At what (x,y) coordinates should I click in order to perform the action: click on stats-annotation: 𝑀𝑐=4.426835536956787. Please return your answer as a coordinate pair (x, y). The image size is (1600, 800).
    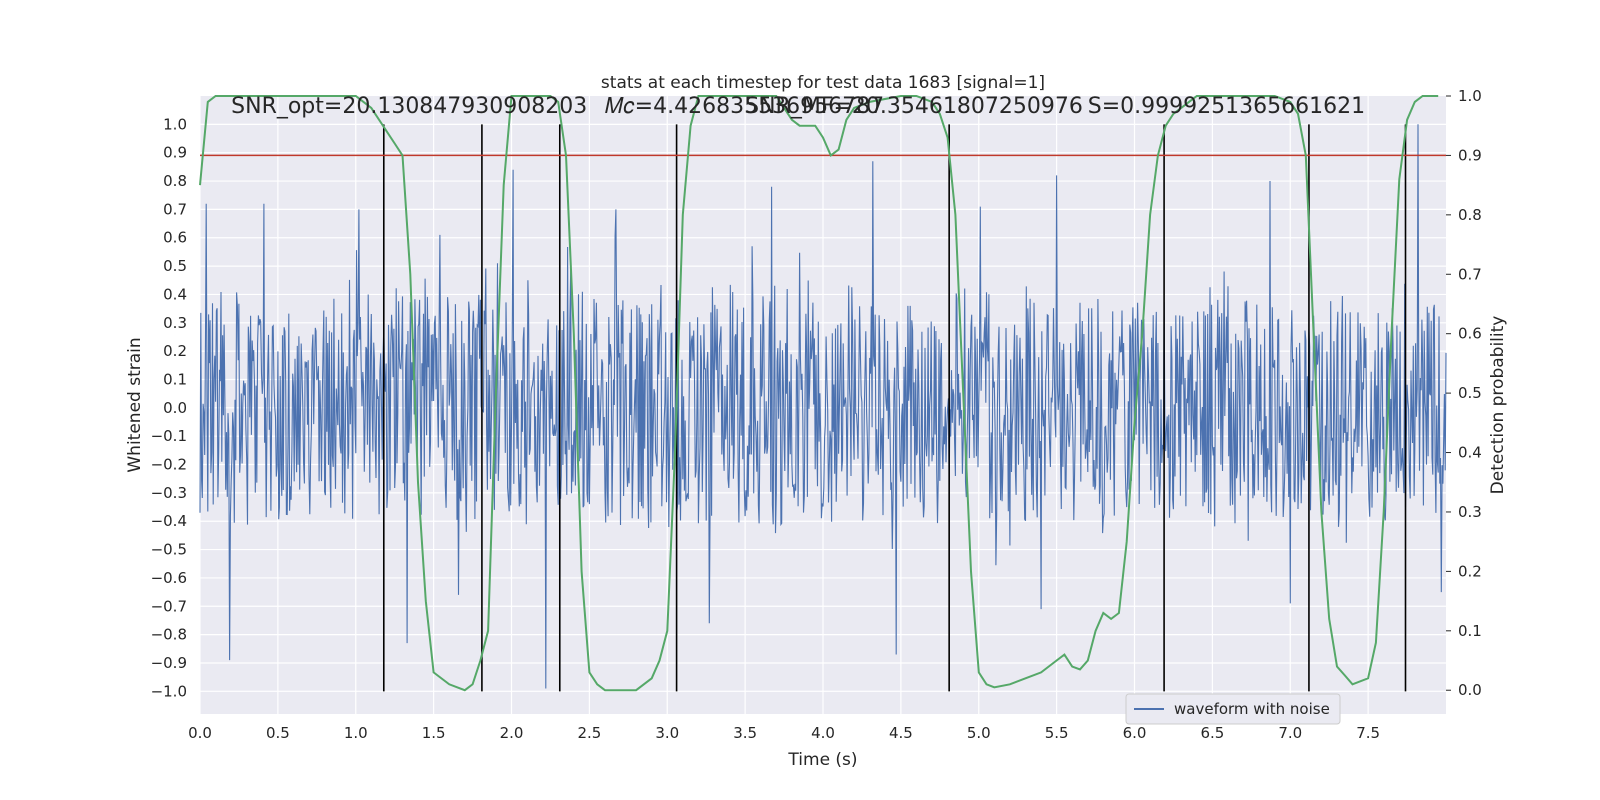
    Looking at the image, I should click on (744, 106).